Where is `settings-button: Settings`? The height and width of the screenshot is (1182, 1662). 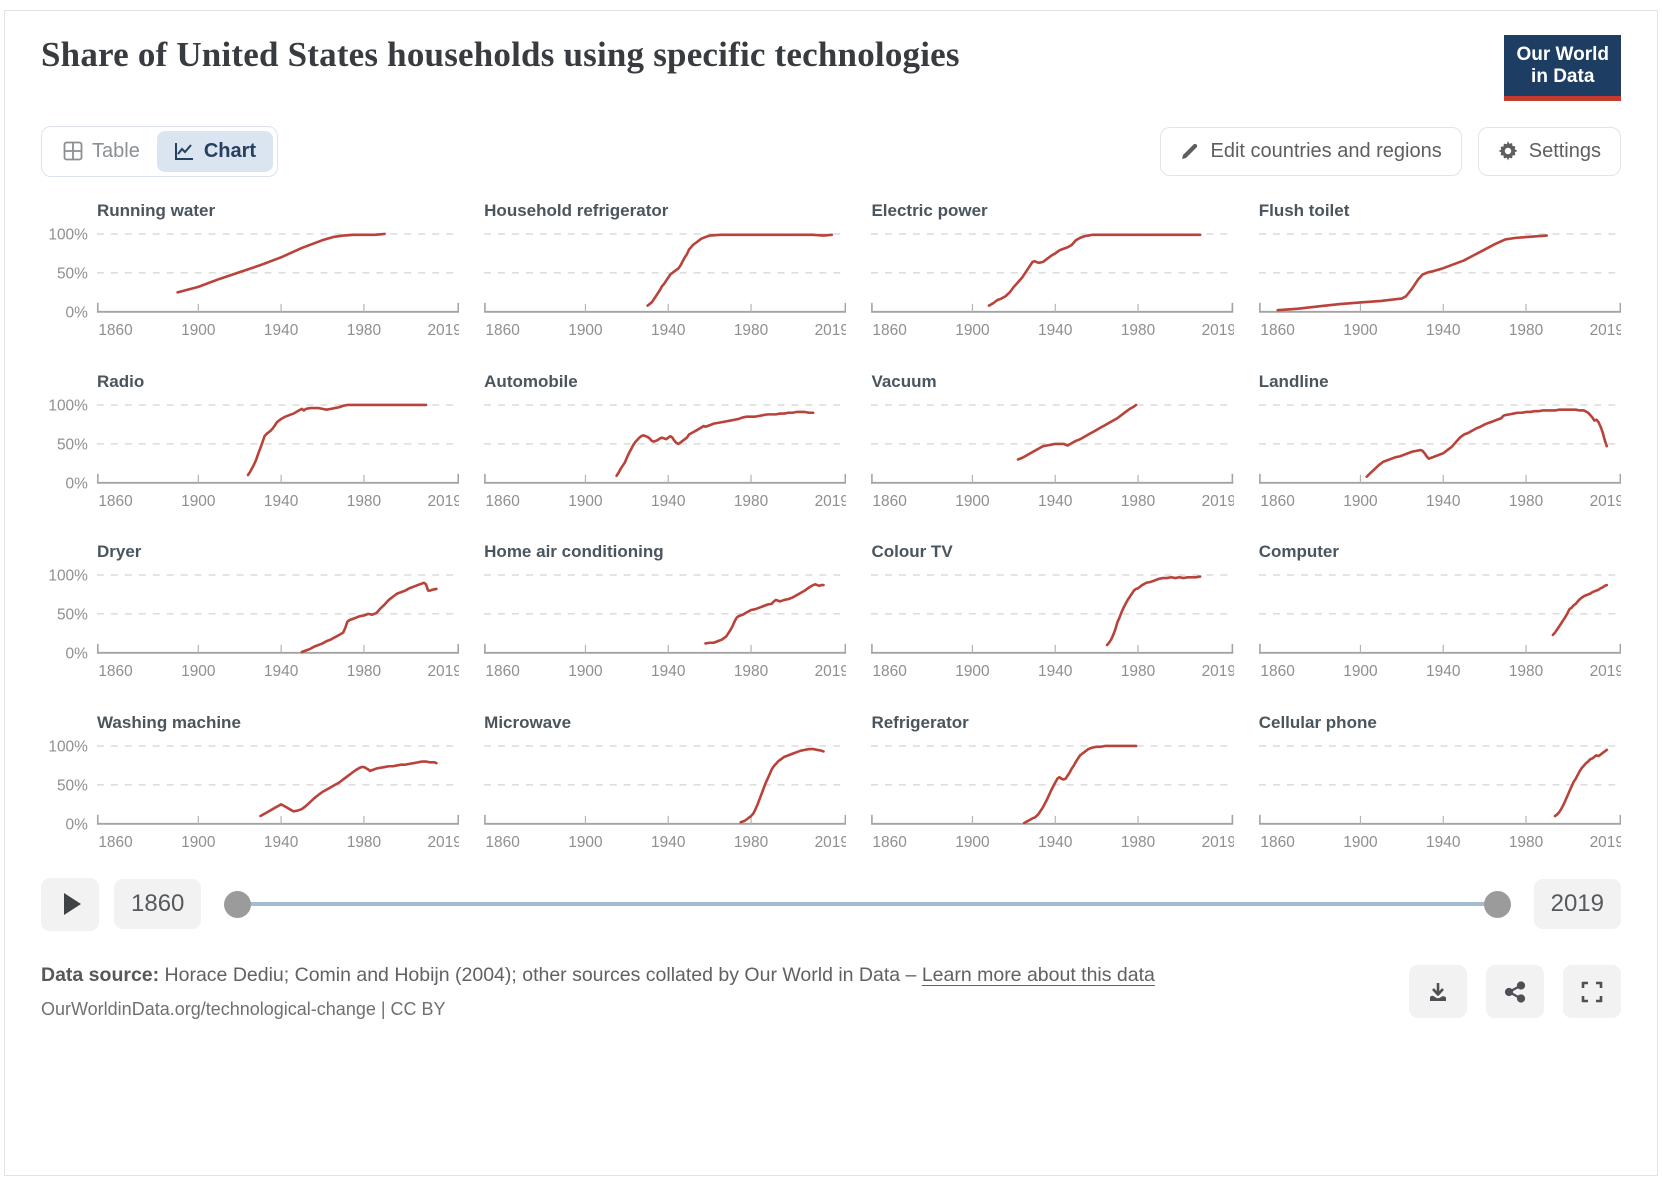
settings-button: Settings is located at coordinates (1549, 151).